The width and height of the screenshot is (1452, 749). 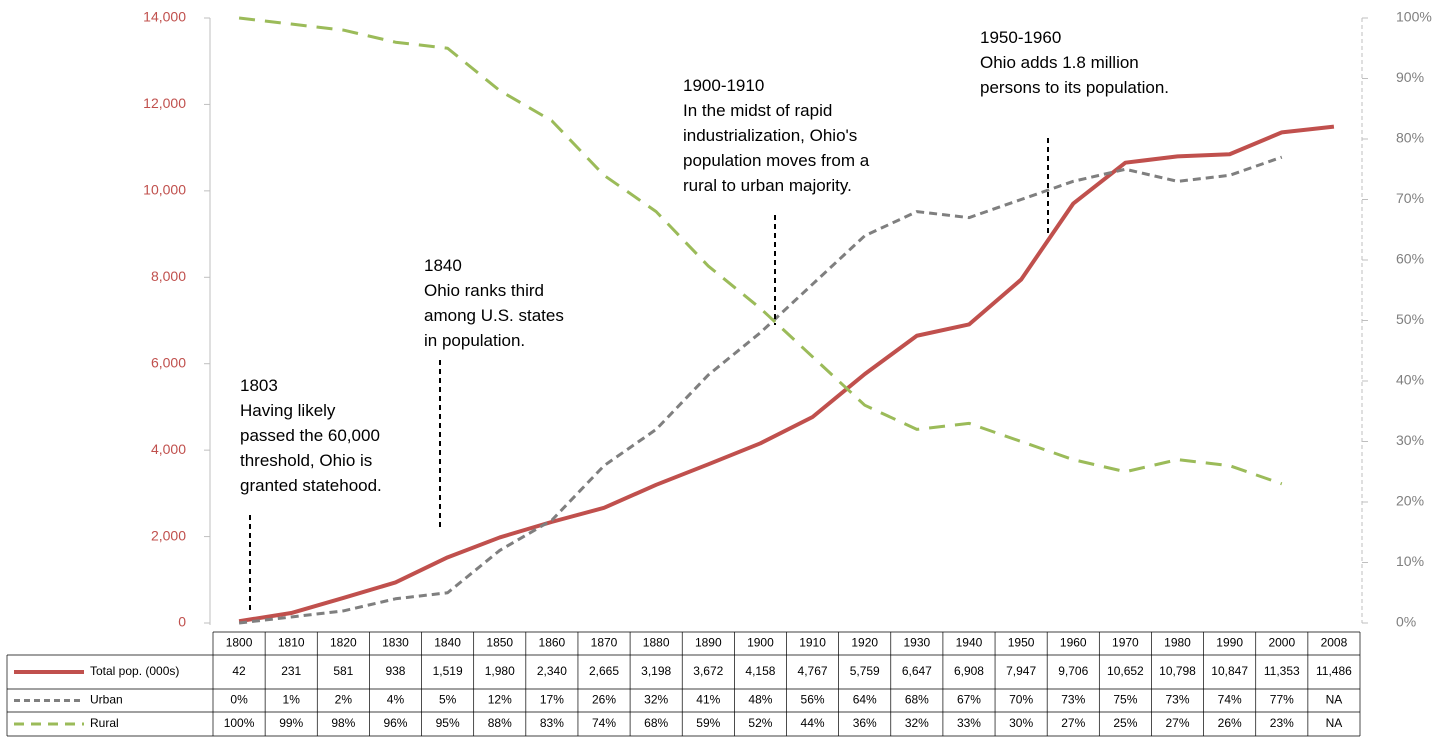 I want to click on table-cell: 11,353, so click(x=1282, y=671).